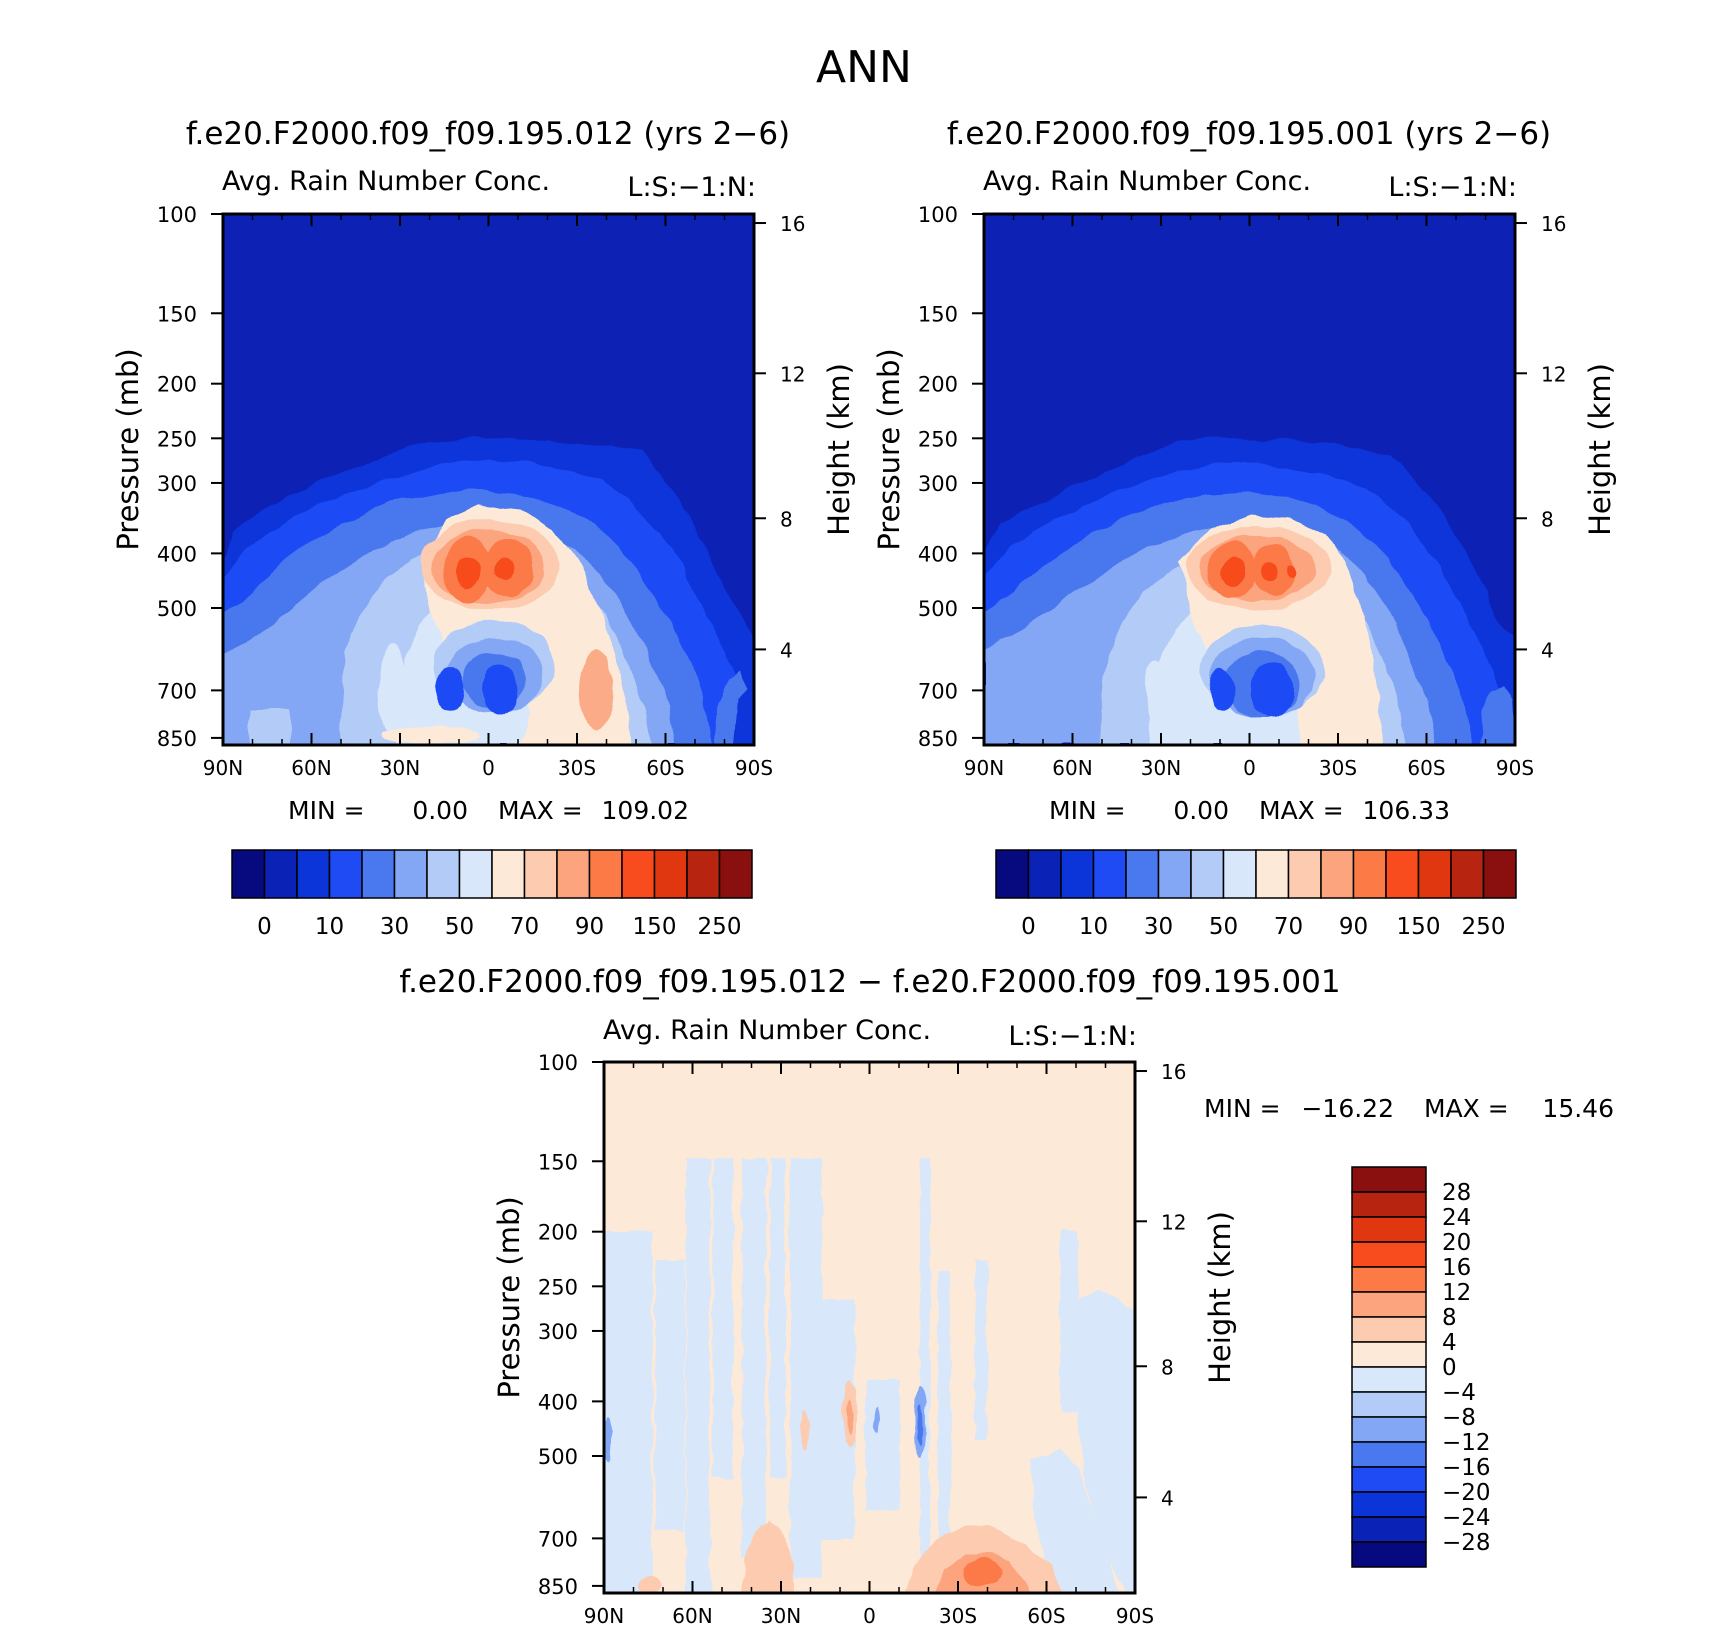 The height and width of the screenshot is (1631, 1710). I want to click on x-tick-label: 30S, so click(577, 768).